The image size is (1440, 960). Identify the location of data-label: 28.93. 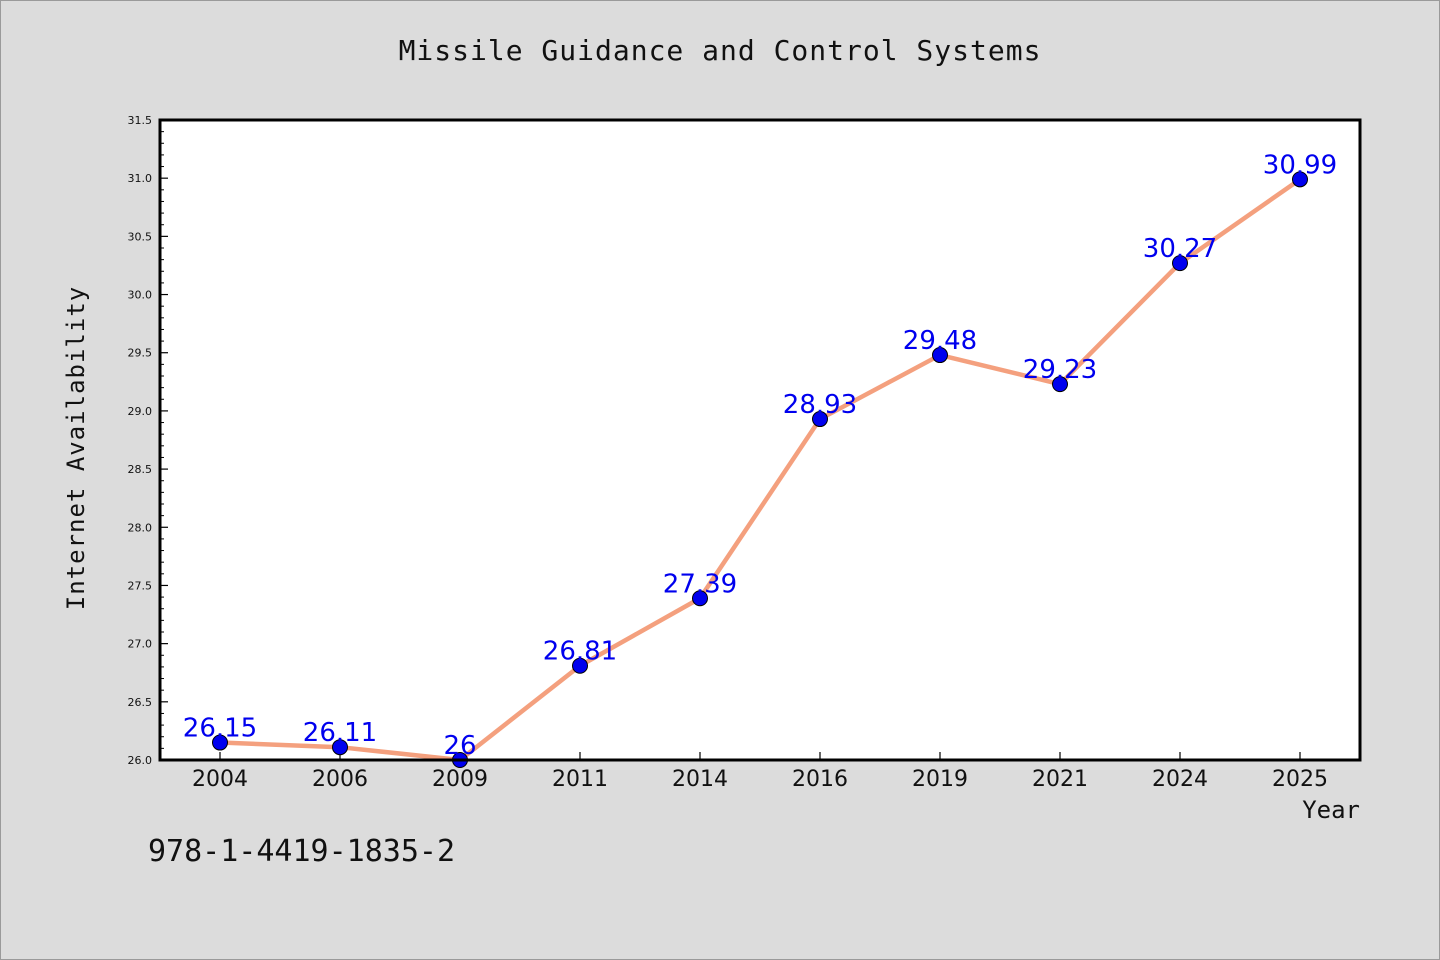
(820, 405).